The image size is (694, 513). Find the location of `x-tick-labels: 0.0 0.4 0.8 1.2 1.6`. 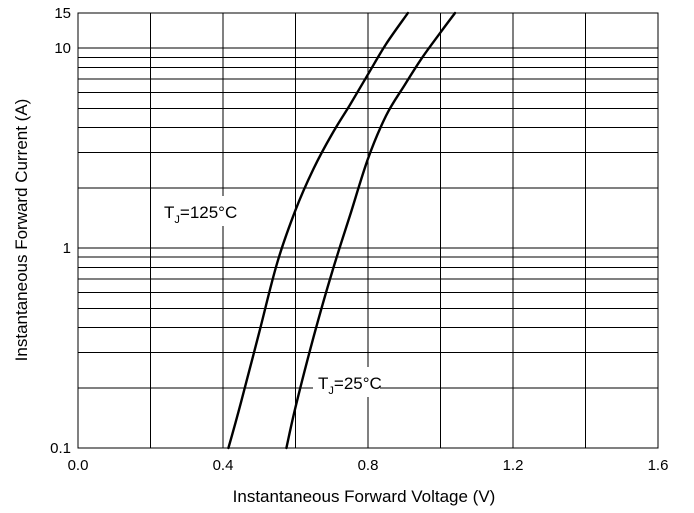

x-tick-labels: 0.0 0.4 0.8 1.2 1.6 is located at coordinates (368, 465).